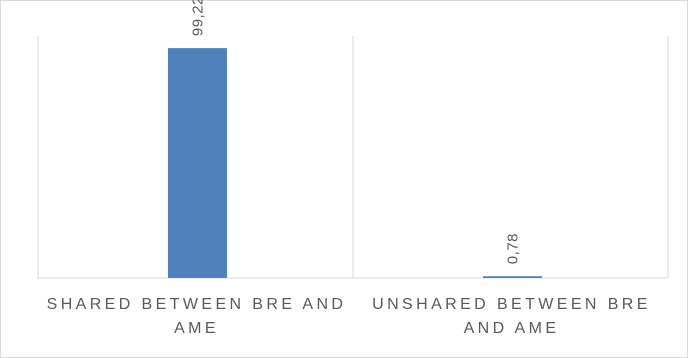 Image resolution: width=688 pixels, height=358 pixels. I want to click on category-label-2-line-1: UNSHARED BETWEEN BRE, so click(511, 304).